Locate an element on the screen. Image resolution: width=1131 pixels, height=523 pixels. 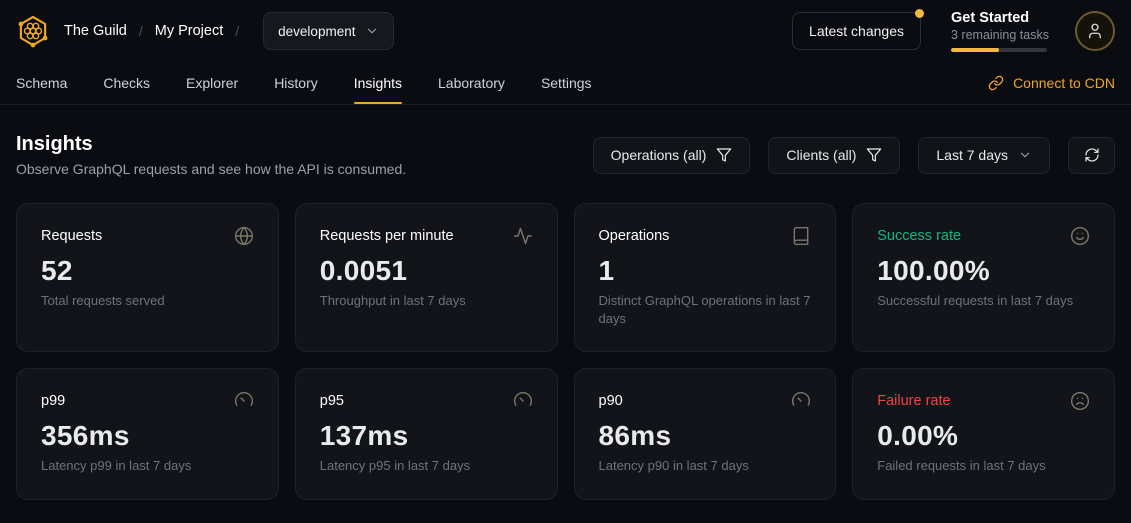
stat-card-description: Failed requests in last 7 days is located at coordinates (961, 466).